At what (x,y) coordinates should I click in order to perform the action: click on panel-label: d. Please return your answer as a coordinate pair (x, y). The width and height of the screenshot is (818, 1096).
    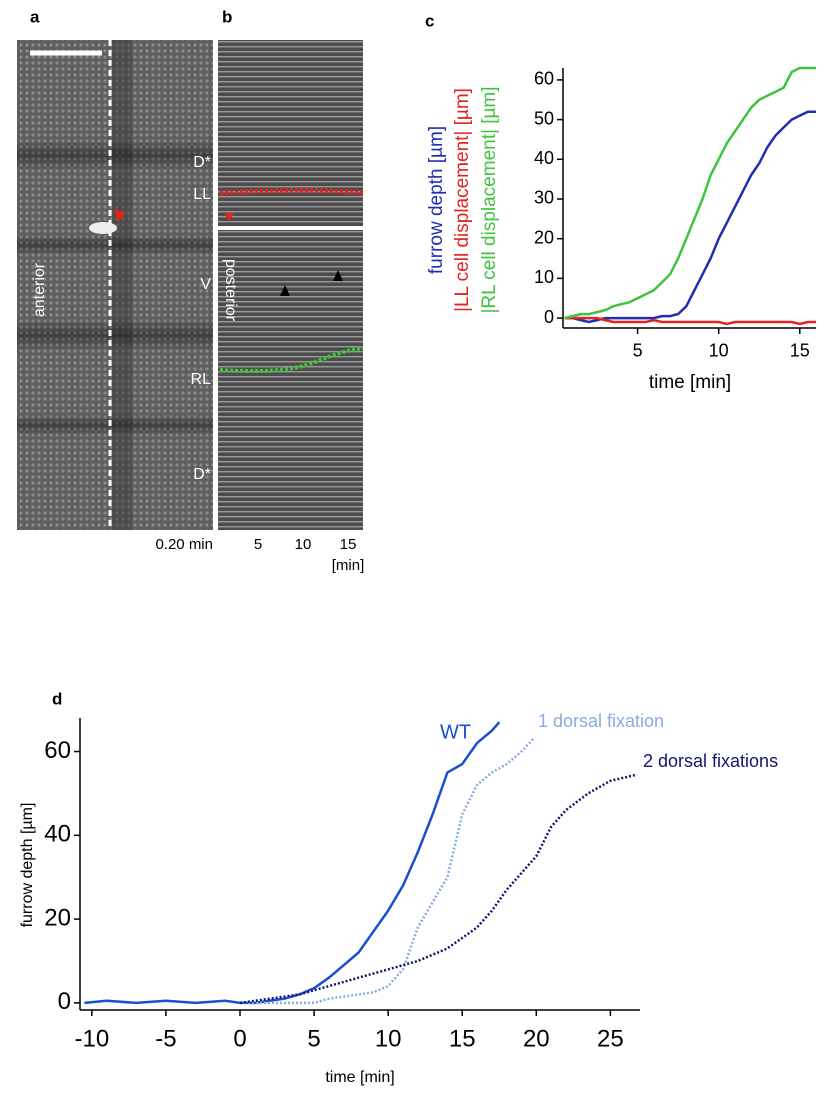
    Looking at the image, I should click on (57, 698).